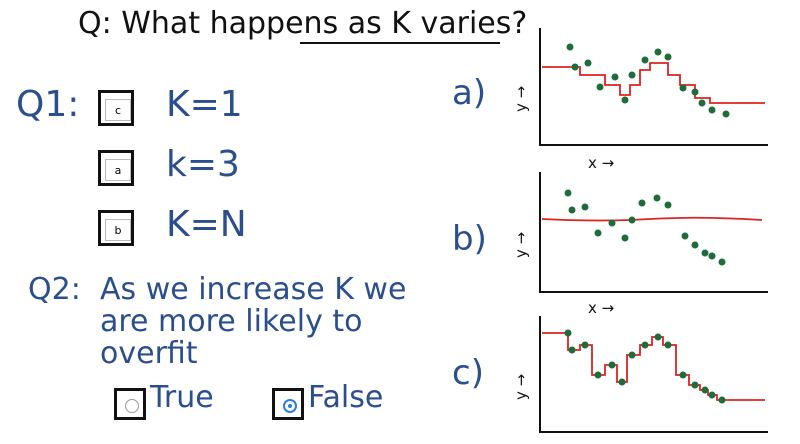  What do you see at coordinates (400, 43) in the screenshot?
I see `title-underline` at bounding box center [400, 43].